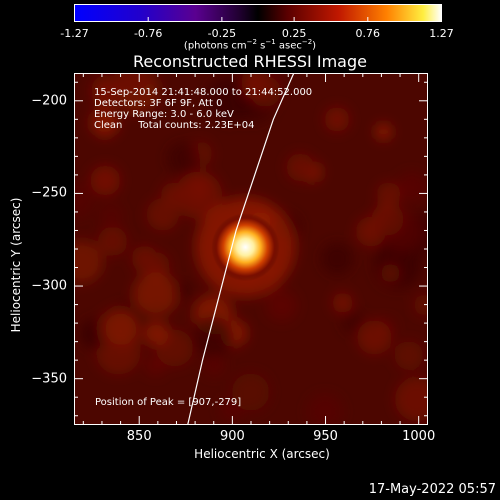 The height and width of the screenshot is (500, 500). Describe the element at coordinates (203, 92) in the screenshot. I see `annotation-time: 15-Sep-2014 21:41:48.000 to 21:44:52.000` at that location.